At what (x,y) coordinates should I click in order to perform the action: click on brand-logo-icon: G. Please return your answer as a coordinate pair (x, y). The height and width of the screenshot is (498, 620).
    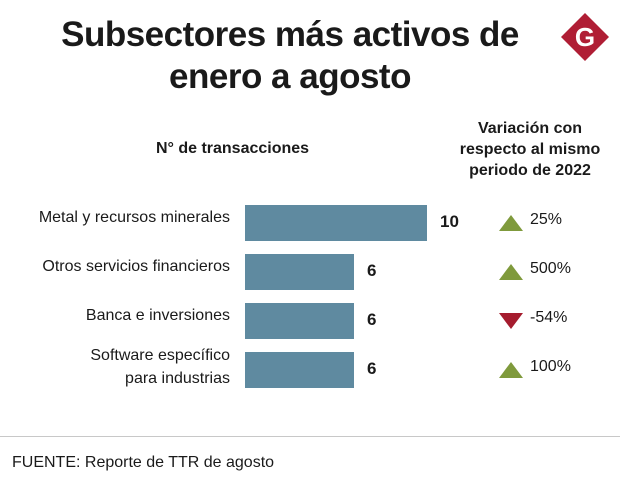
    Looking at the image, I should click on (585, 37).